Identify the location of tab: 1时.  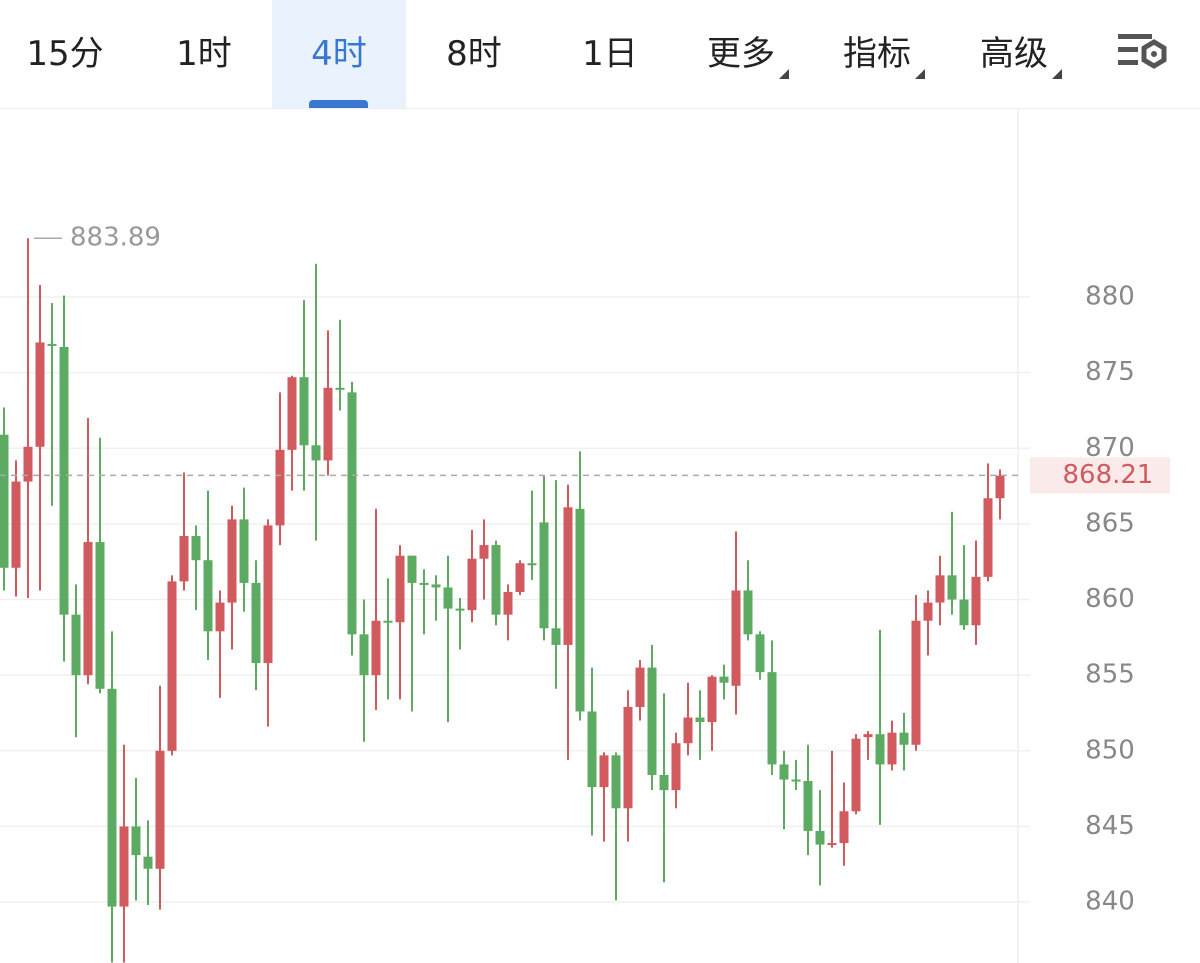
(204, 54).